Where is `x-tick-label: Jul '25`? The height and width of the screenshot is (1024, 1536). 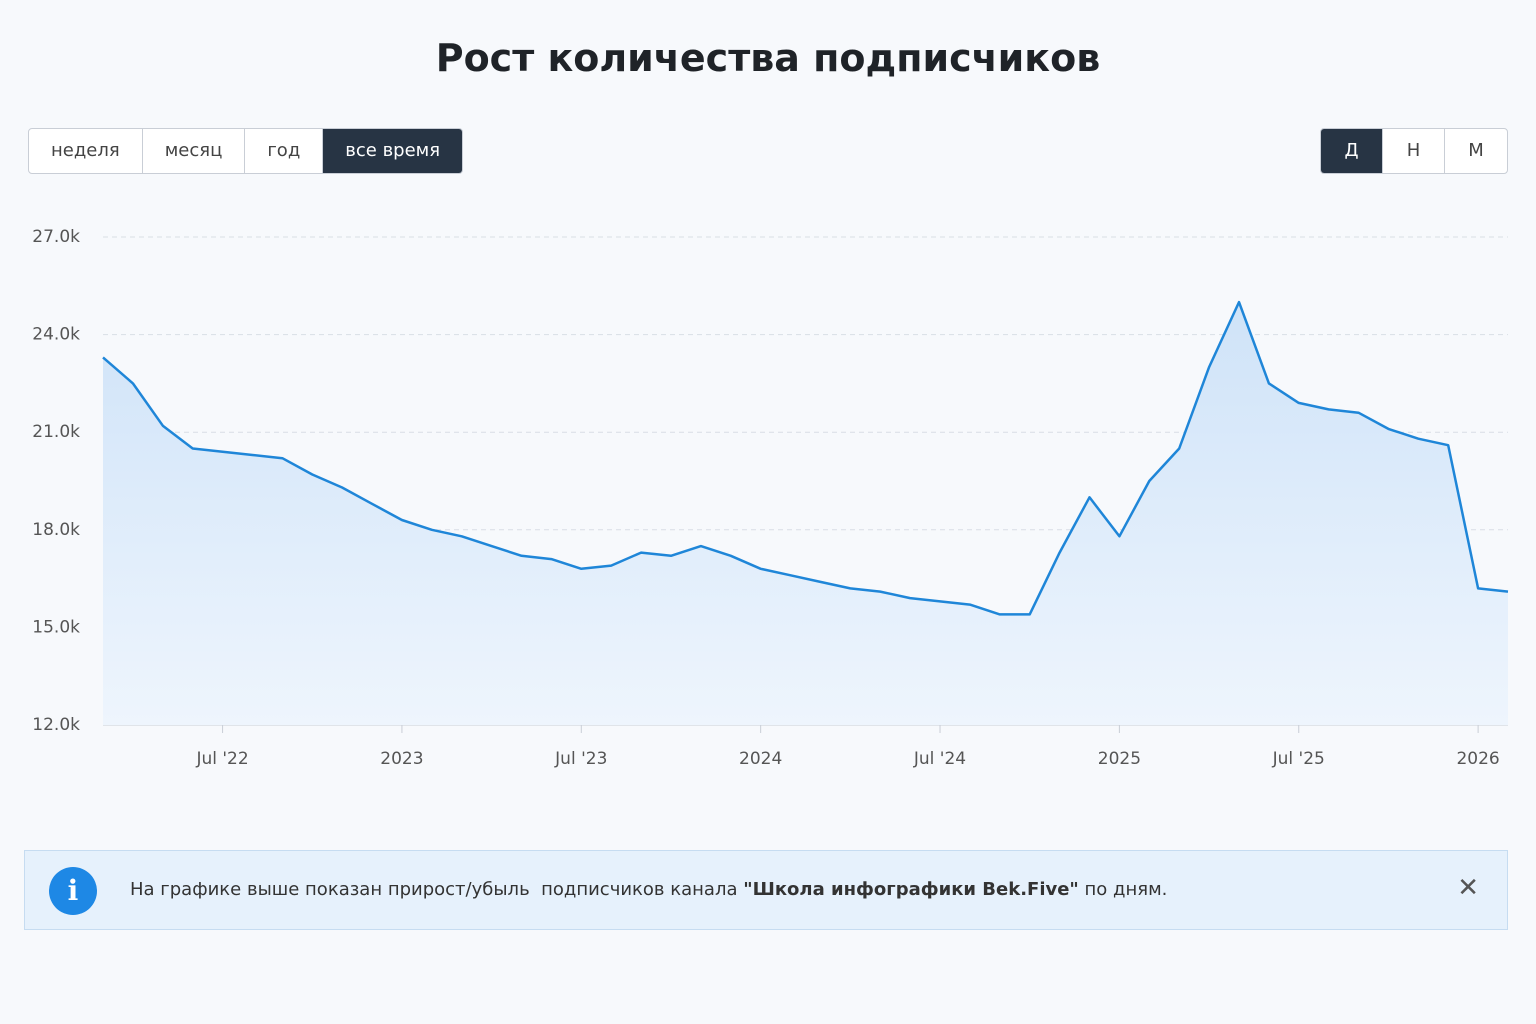 x-tick-label: Jul '25 is located at coordinates (1298, 759).